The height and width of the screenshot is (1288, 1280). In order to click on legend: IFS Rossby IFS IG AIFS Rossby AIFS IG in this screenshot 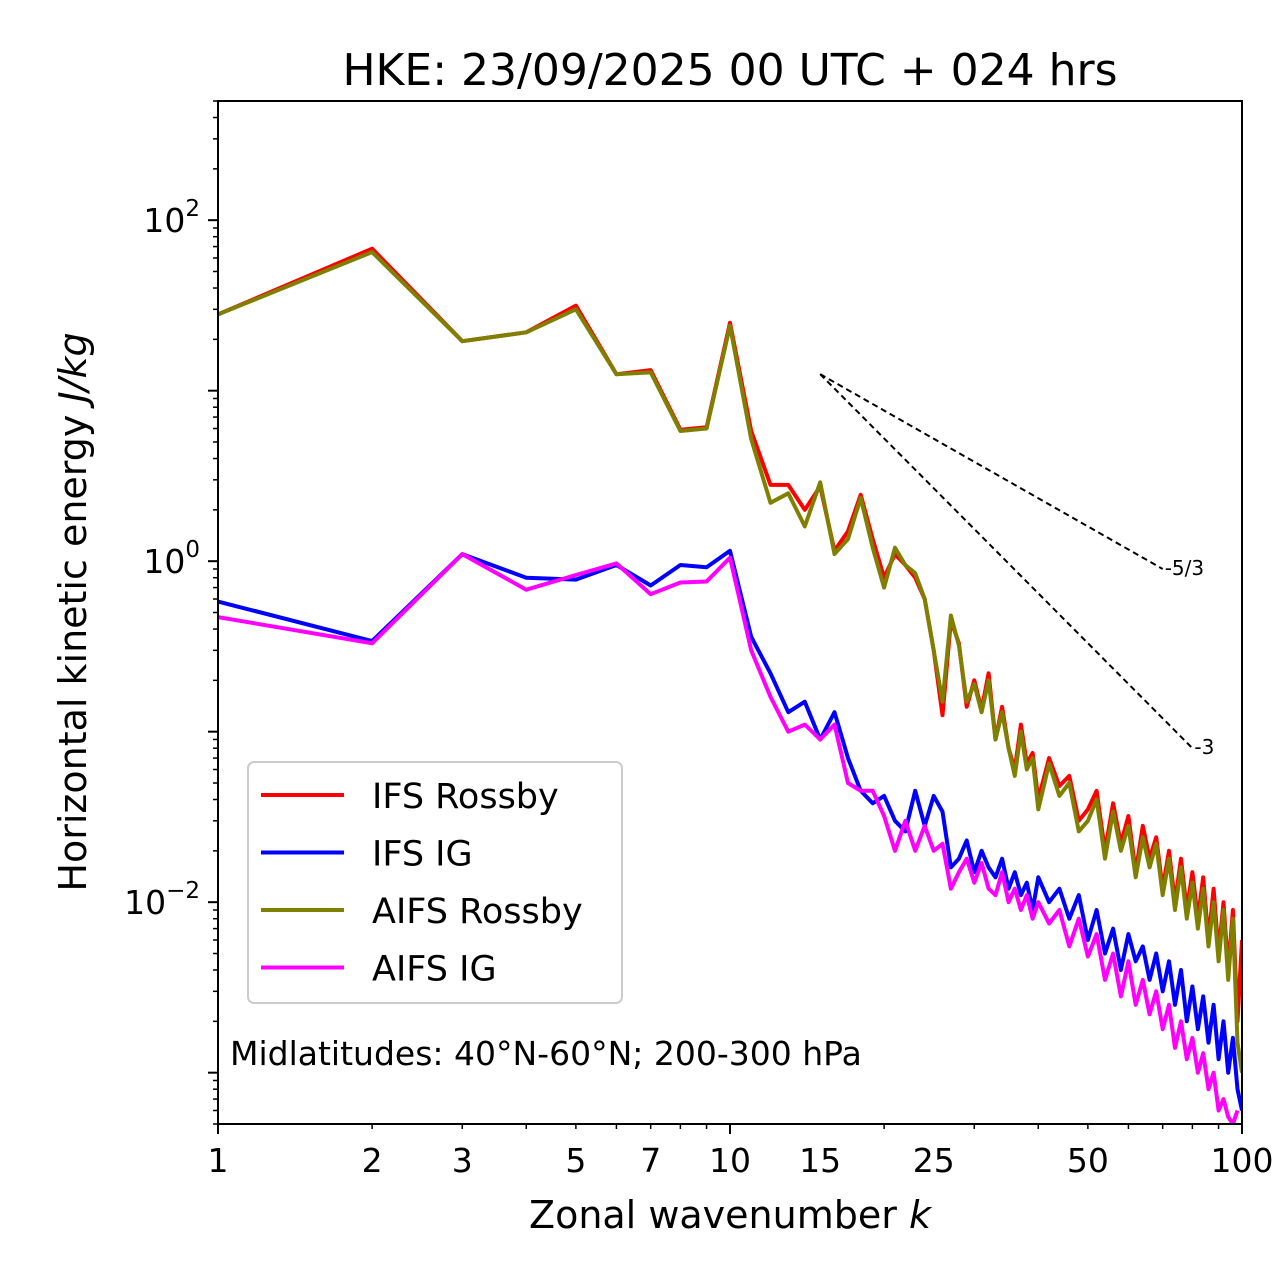, I will do `click(435, 882)`.